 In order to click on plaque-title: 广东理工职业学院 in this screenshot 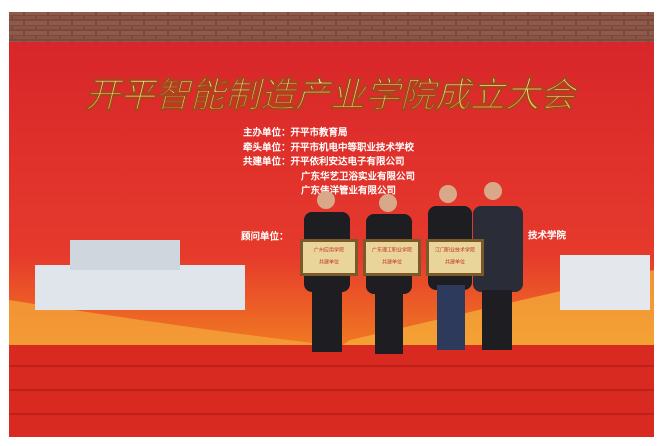, I will do `click(392, 250)`.